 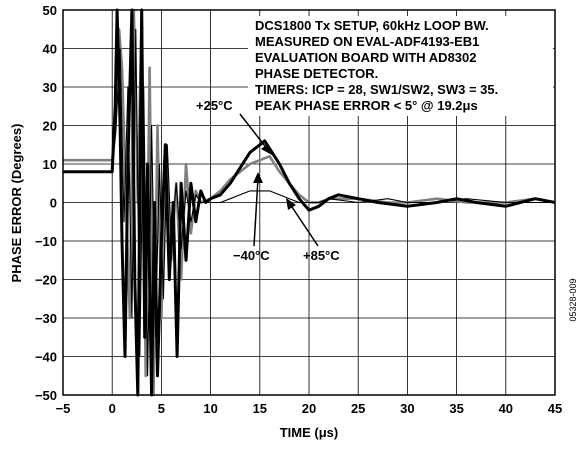 What do you see at coordinates (407, 408) in the screenshot?
I see `x-tick-label: 30` at bounding box center [407, 408].